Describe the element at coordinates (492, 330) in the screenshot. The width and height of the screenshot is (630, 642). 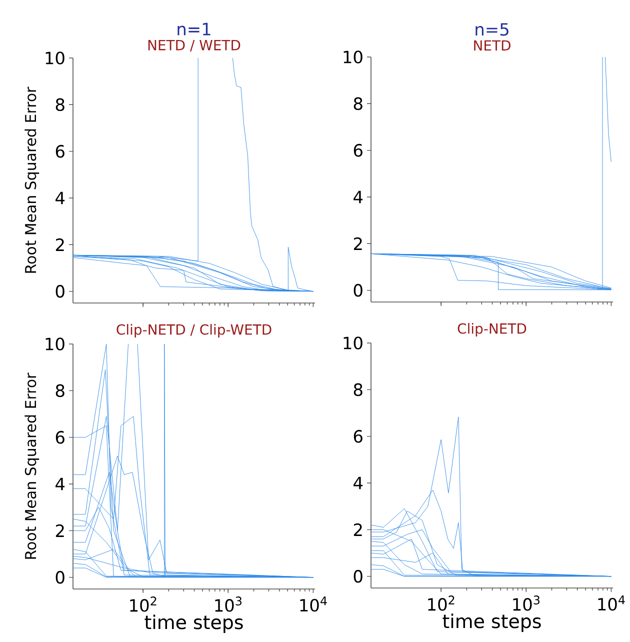
I see `chart-title: Clip-NETD` at that location.